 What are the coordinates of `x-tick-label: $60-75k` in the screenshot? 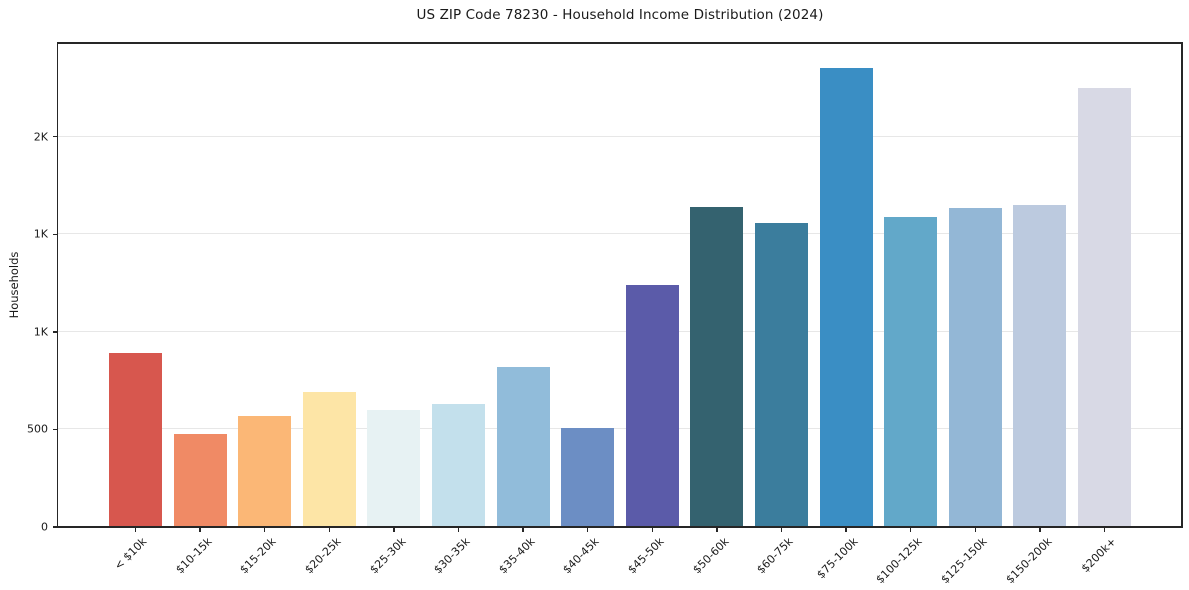 It's located at (775, 556).